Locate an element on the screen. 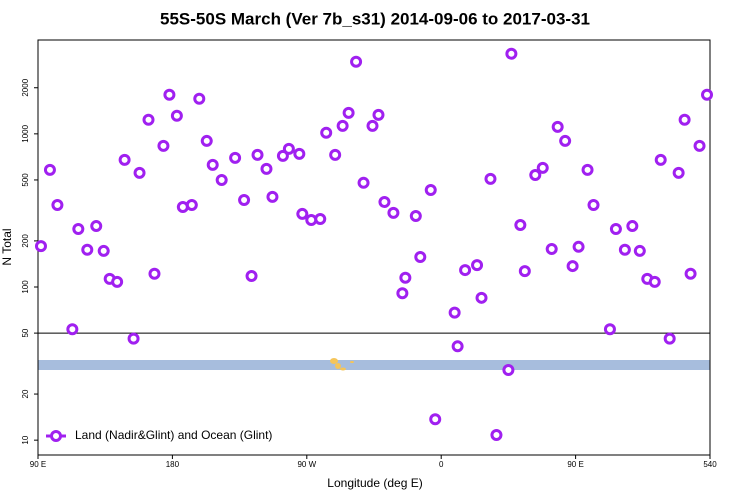 The width and height of the screenshot is (750, 500). y-tick-label: 1000 is located at coordinates (25, 133).